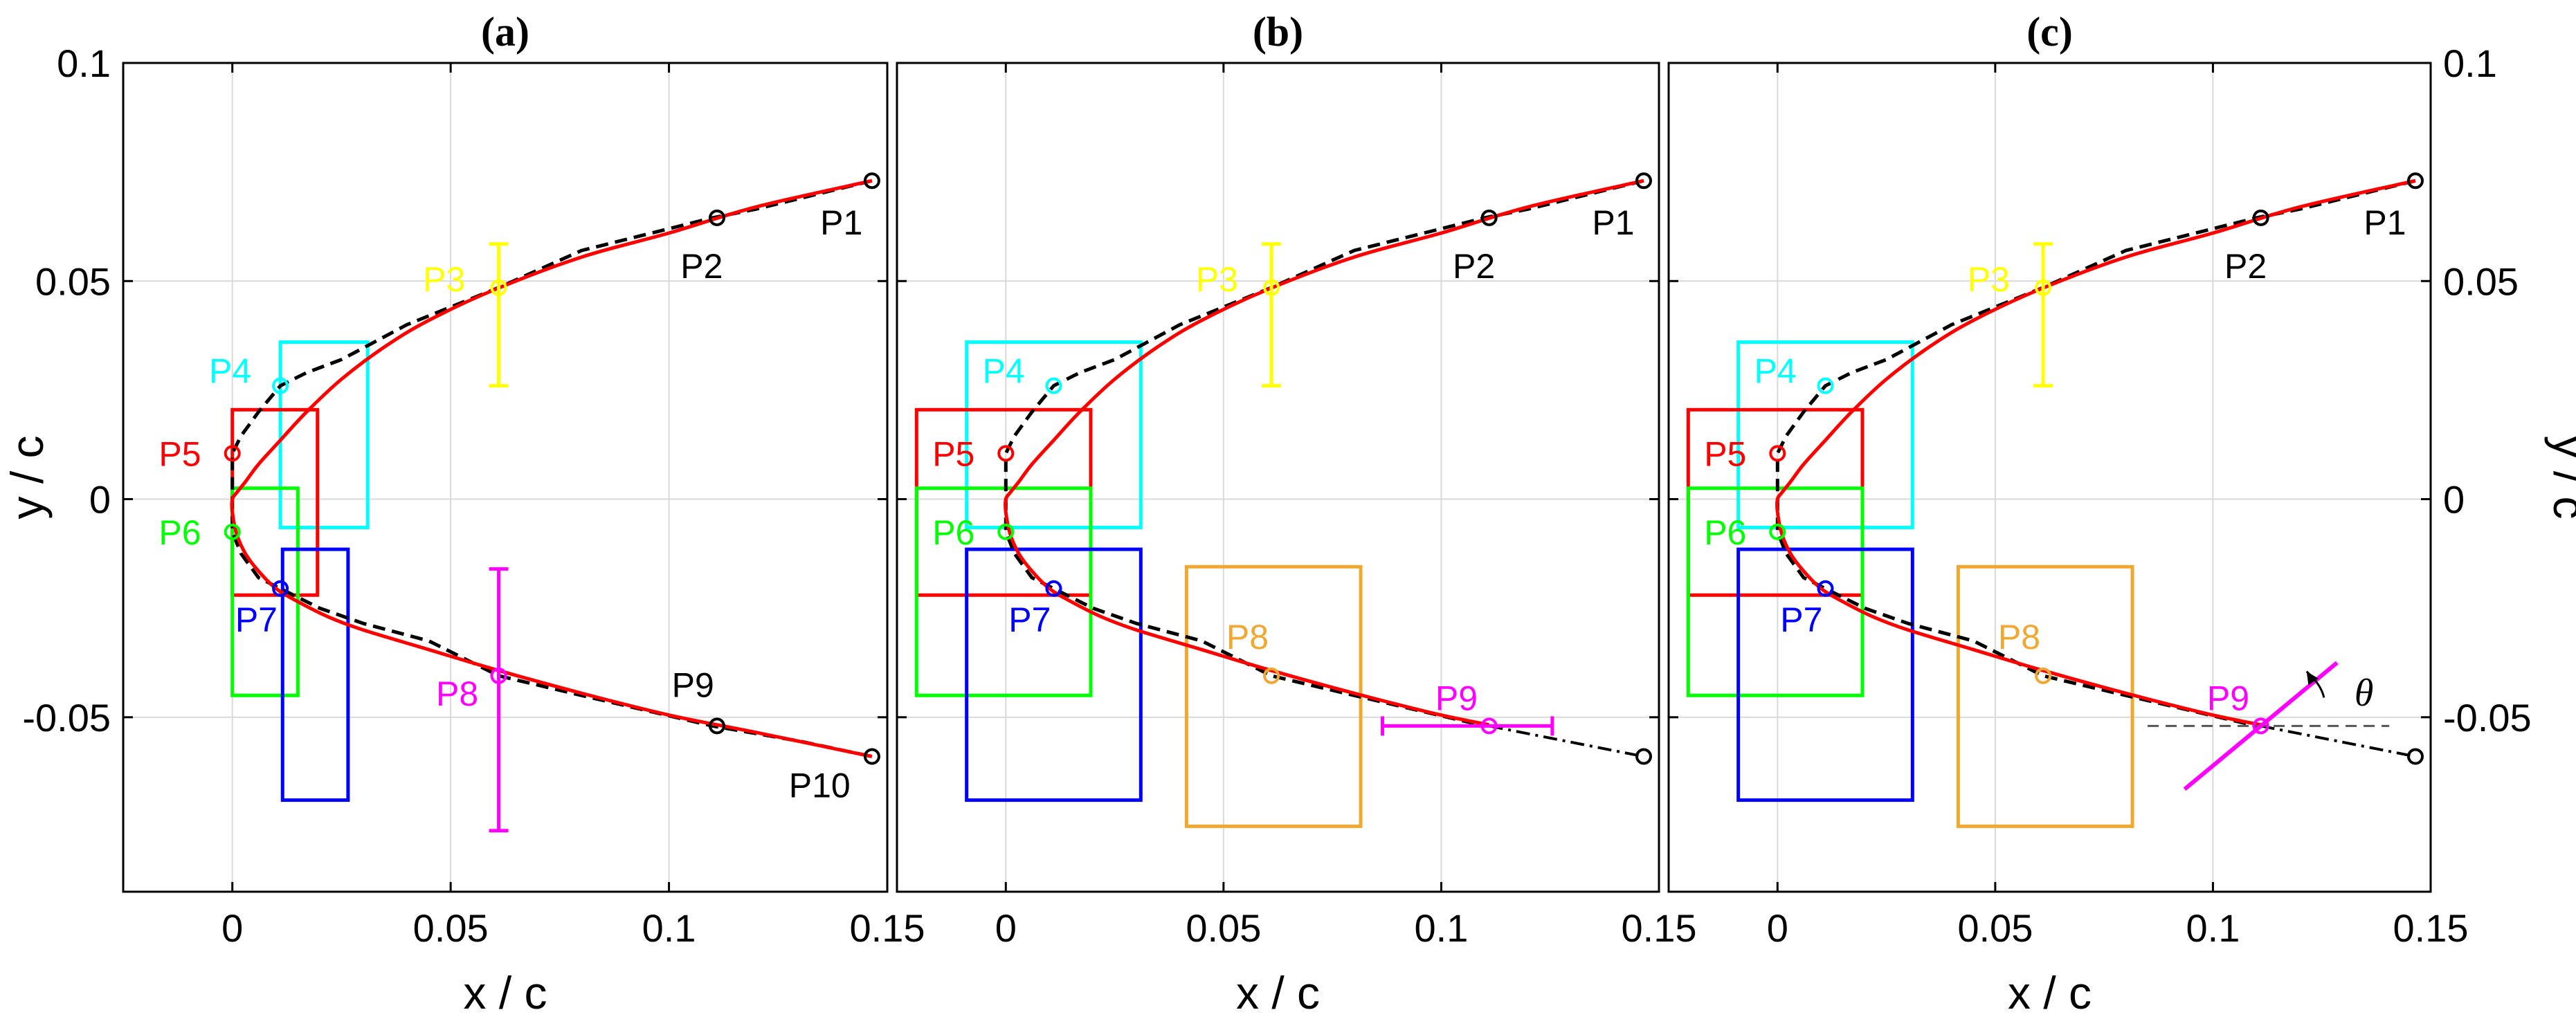 This screenshot has height=1028, width=2576. I want to click on angle-arrowhead, so click(2312, 679).